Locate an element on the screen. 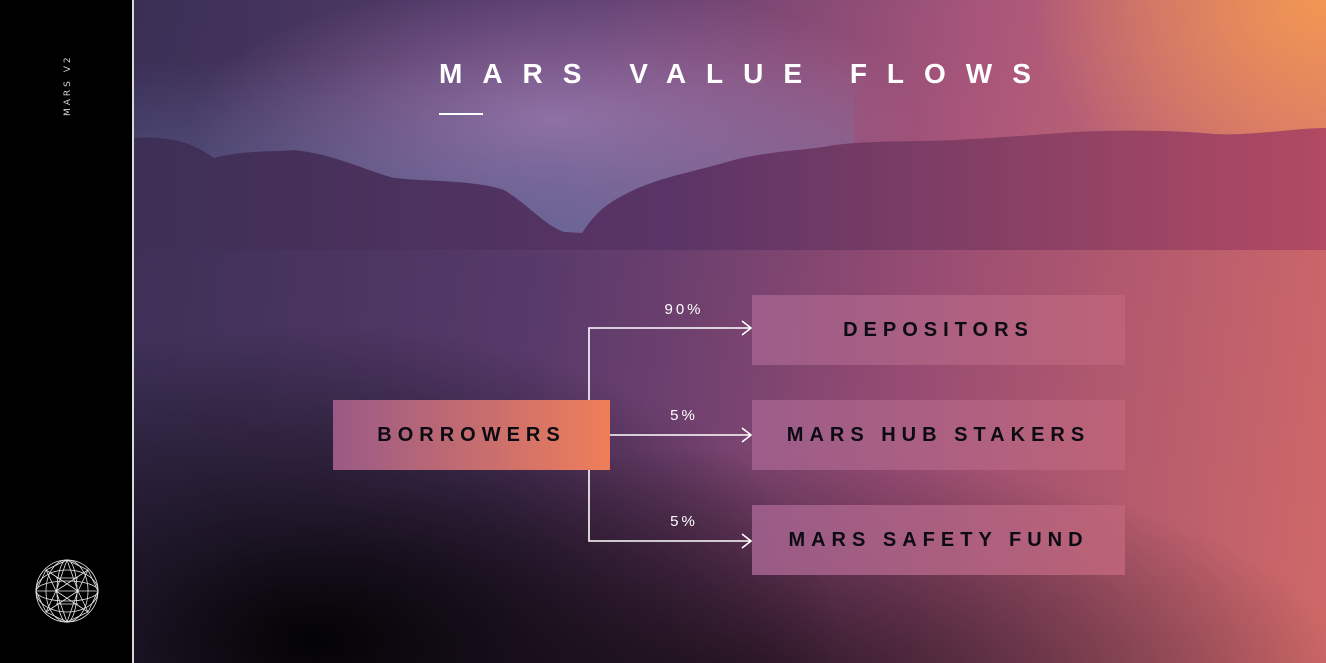  depositors-node: DEPOSITORS is located at coordinates (938, 330).